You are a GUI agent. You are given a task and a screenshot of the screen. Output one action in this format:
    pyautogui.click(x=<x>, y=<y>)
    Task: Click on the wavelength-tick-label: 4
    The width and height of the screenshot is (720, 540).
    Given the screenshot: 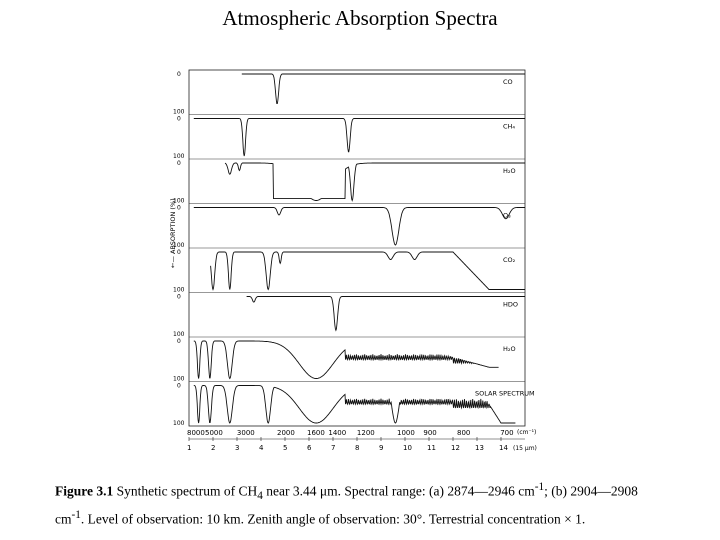 What is the action you would take?
    pyautogui.click(x=261, y=448)
    